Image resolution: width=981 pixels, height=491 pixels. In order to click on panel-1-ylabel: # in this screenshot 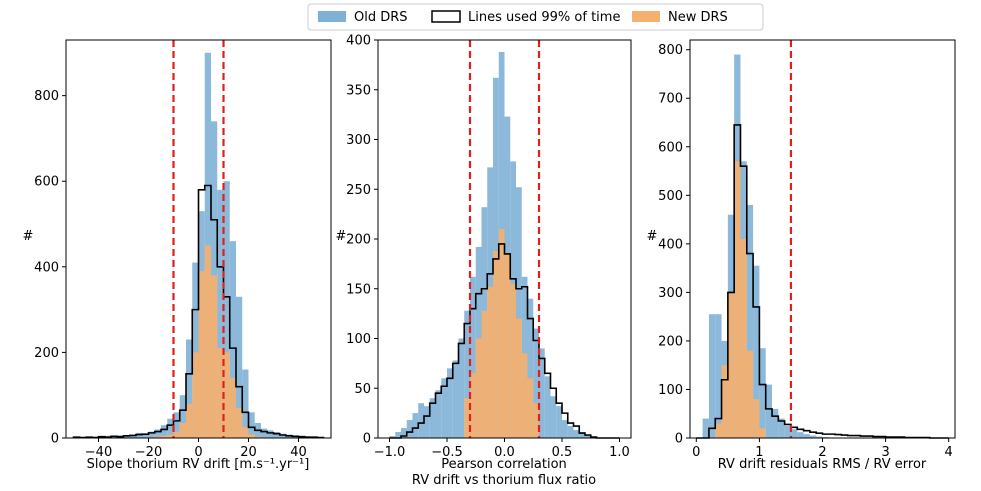, I will do `click(28, 236)`.